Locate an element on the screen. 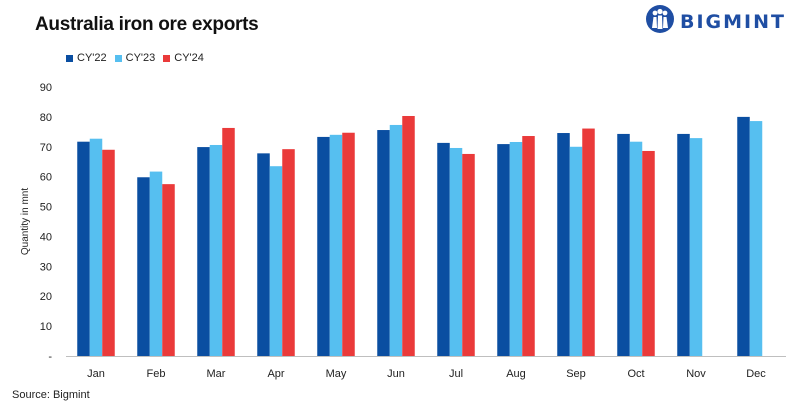  brand-name: BIGMINT is located at coordinates (733, 21).